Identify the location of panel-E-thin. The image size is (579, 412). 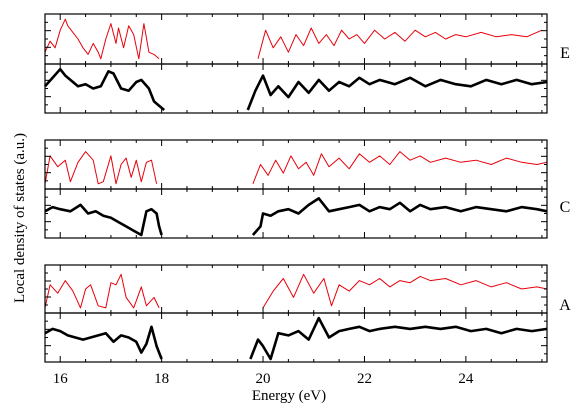
(296, 39).